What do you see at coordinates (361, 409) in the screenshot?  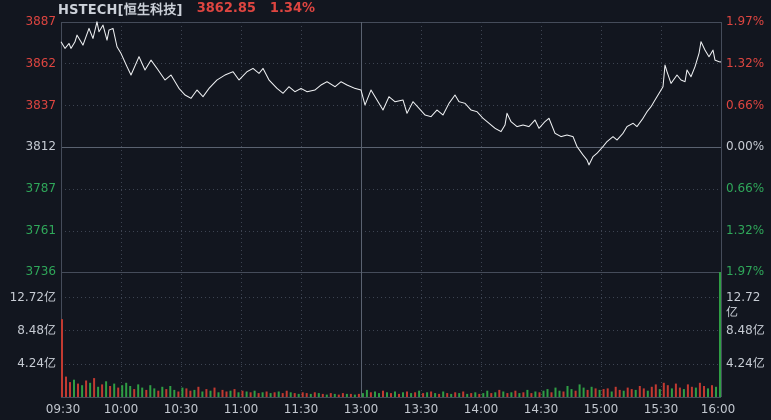 I see `time-axis-label: 13:00` at bounding box center [361, 409].